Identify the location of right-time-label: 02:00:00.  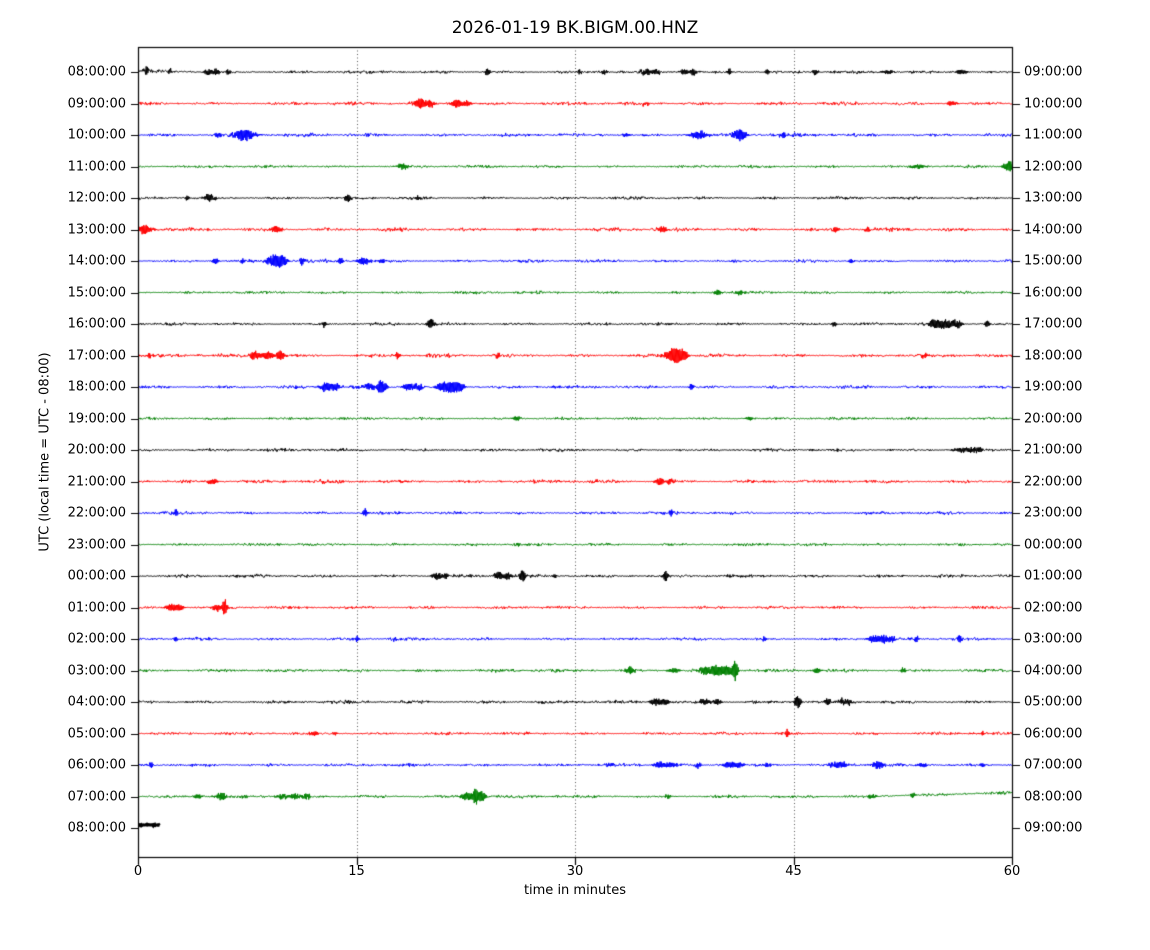
(1053, 607).